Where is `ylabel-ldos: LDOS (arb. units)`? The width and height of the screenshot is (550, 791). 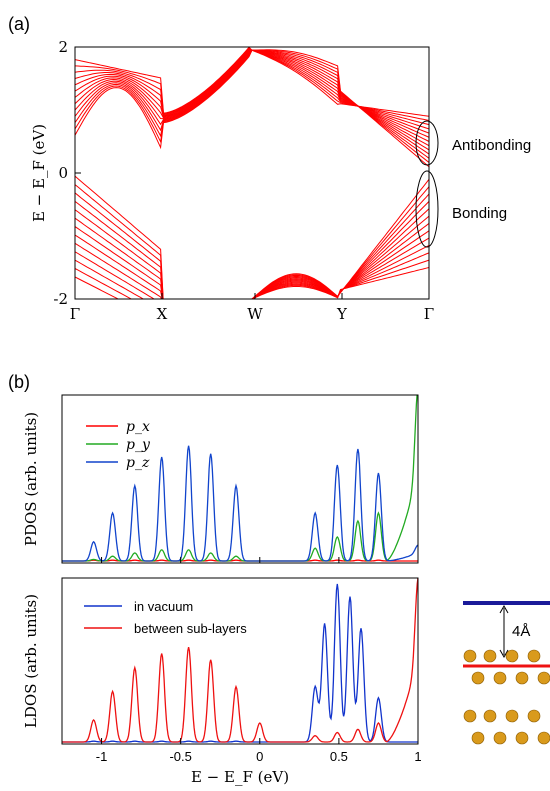
ylabel-ldos: LDOS (arb. units) is located at coordinates (31, 661).